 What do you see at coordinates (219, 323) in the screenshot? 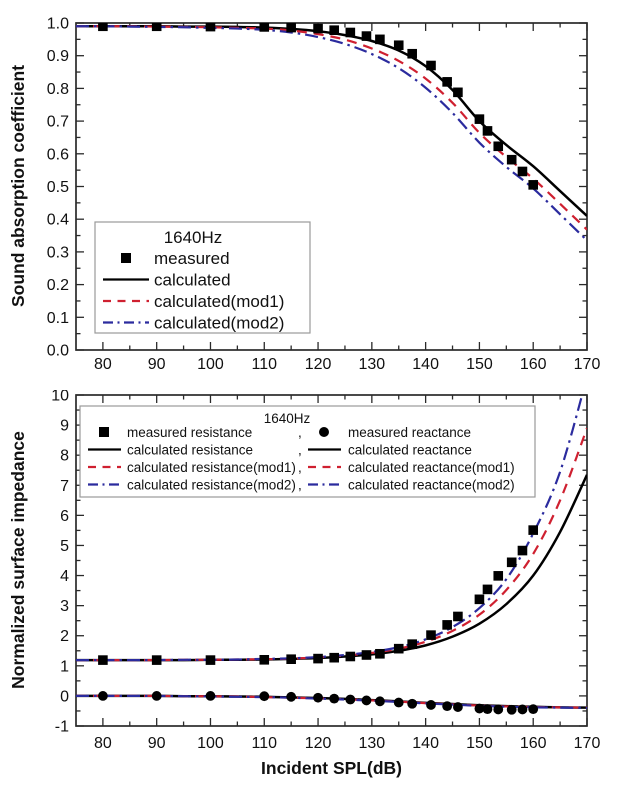
I see `legend-label: calculated(mod2)` at bounding box center [219, 323].